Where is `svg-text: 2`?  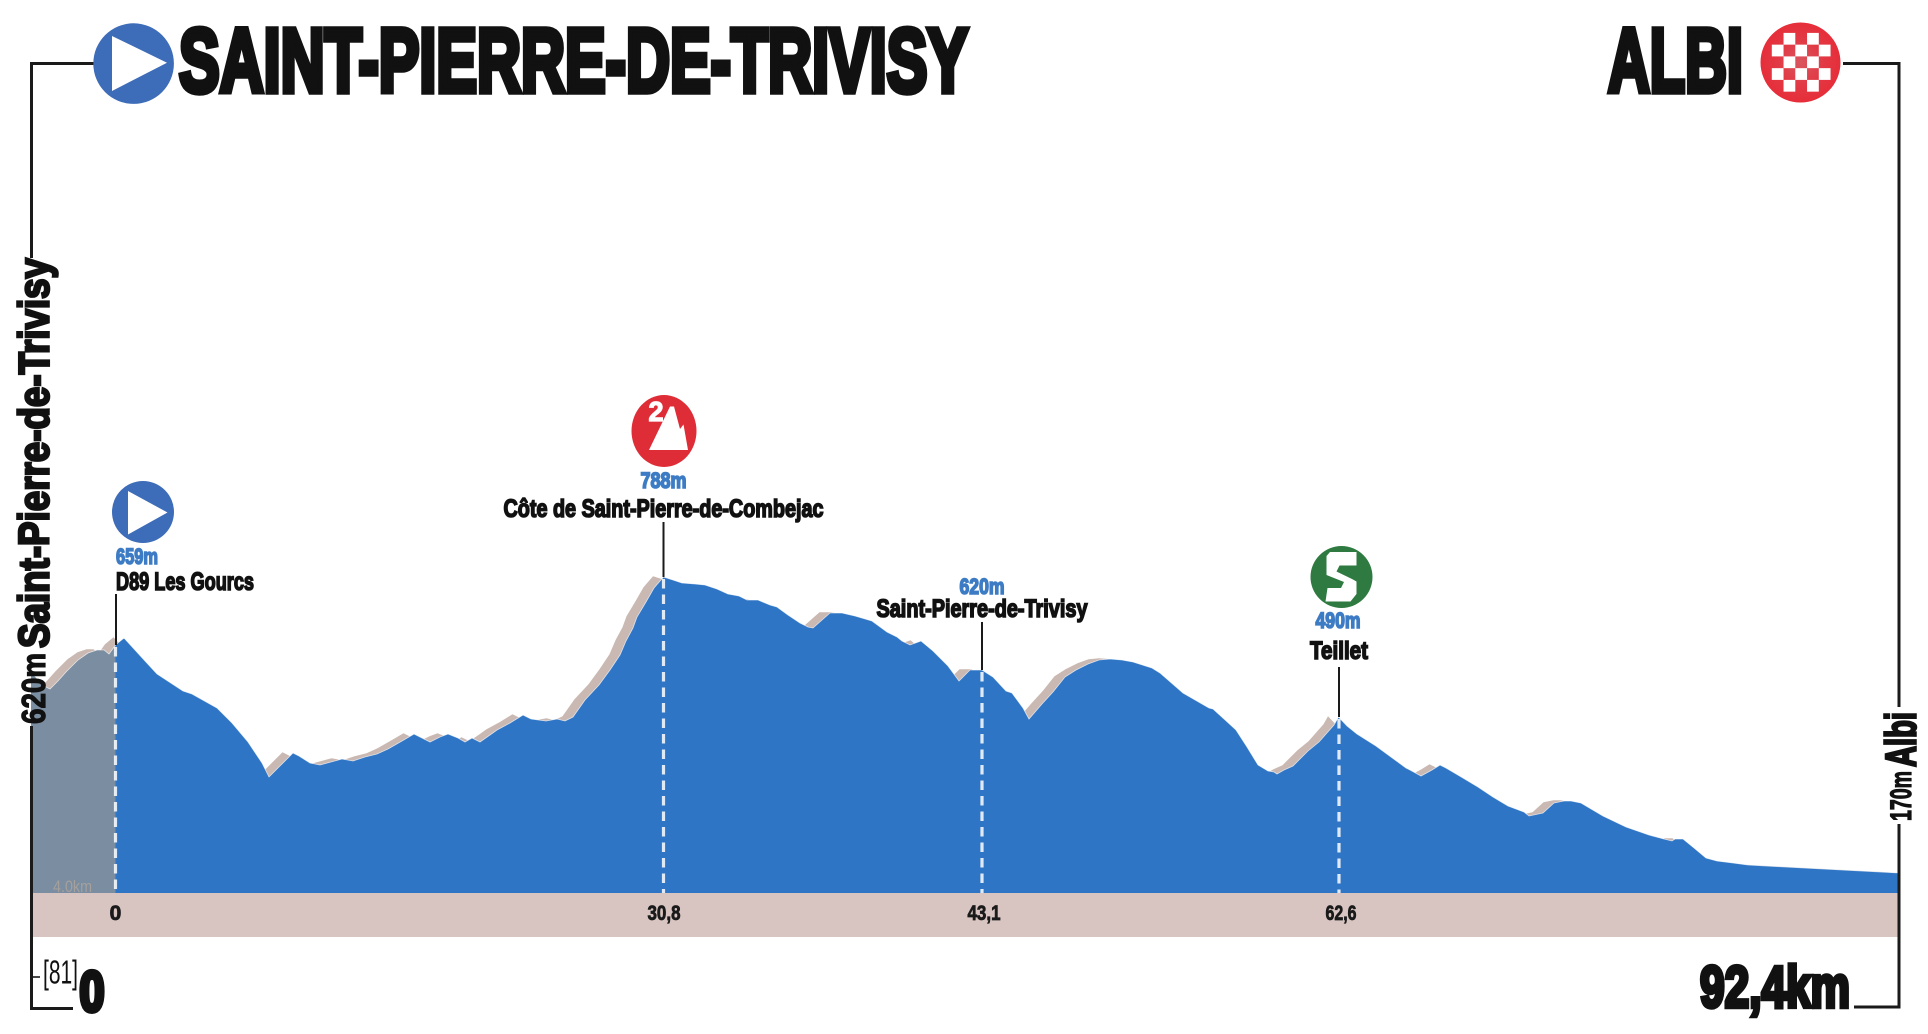 svg-text: 2 is located at coordinates (656, 411).